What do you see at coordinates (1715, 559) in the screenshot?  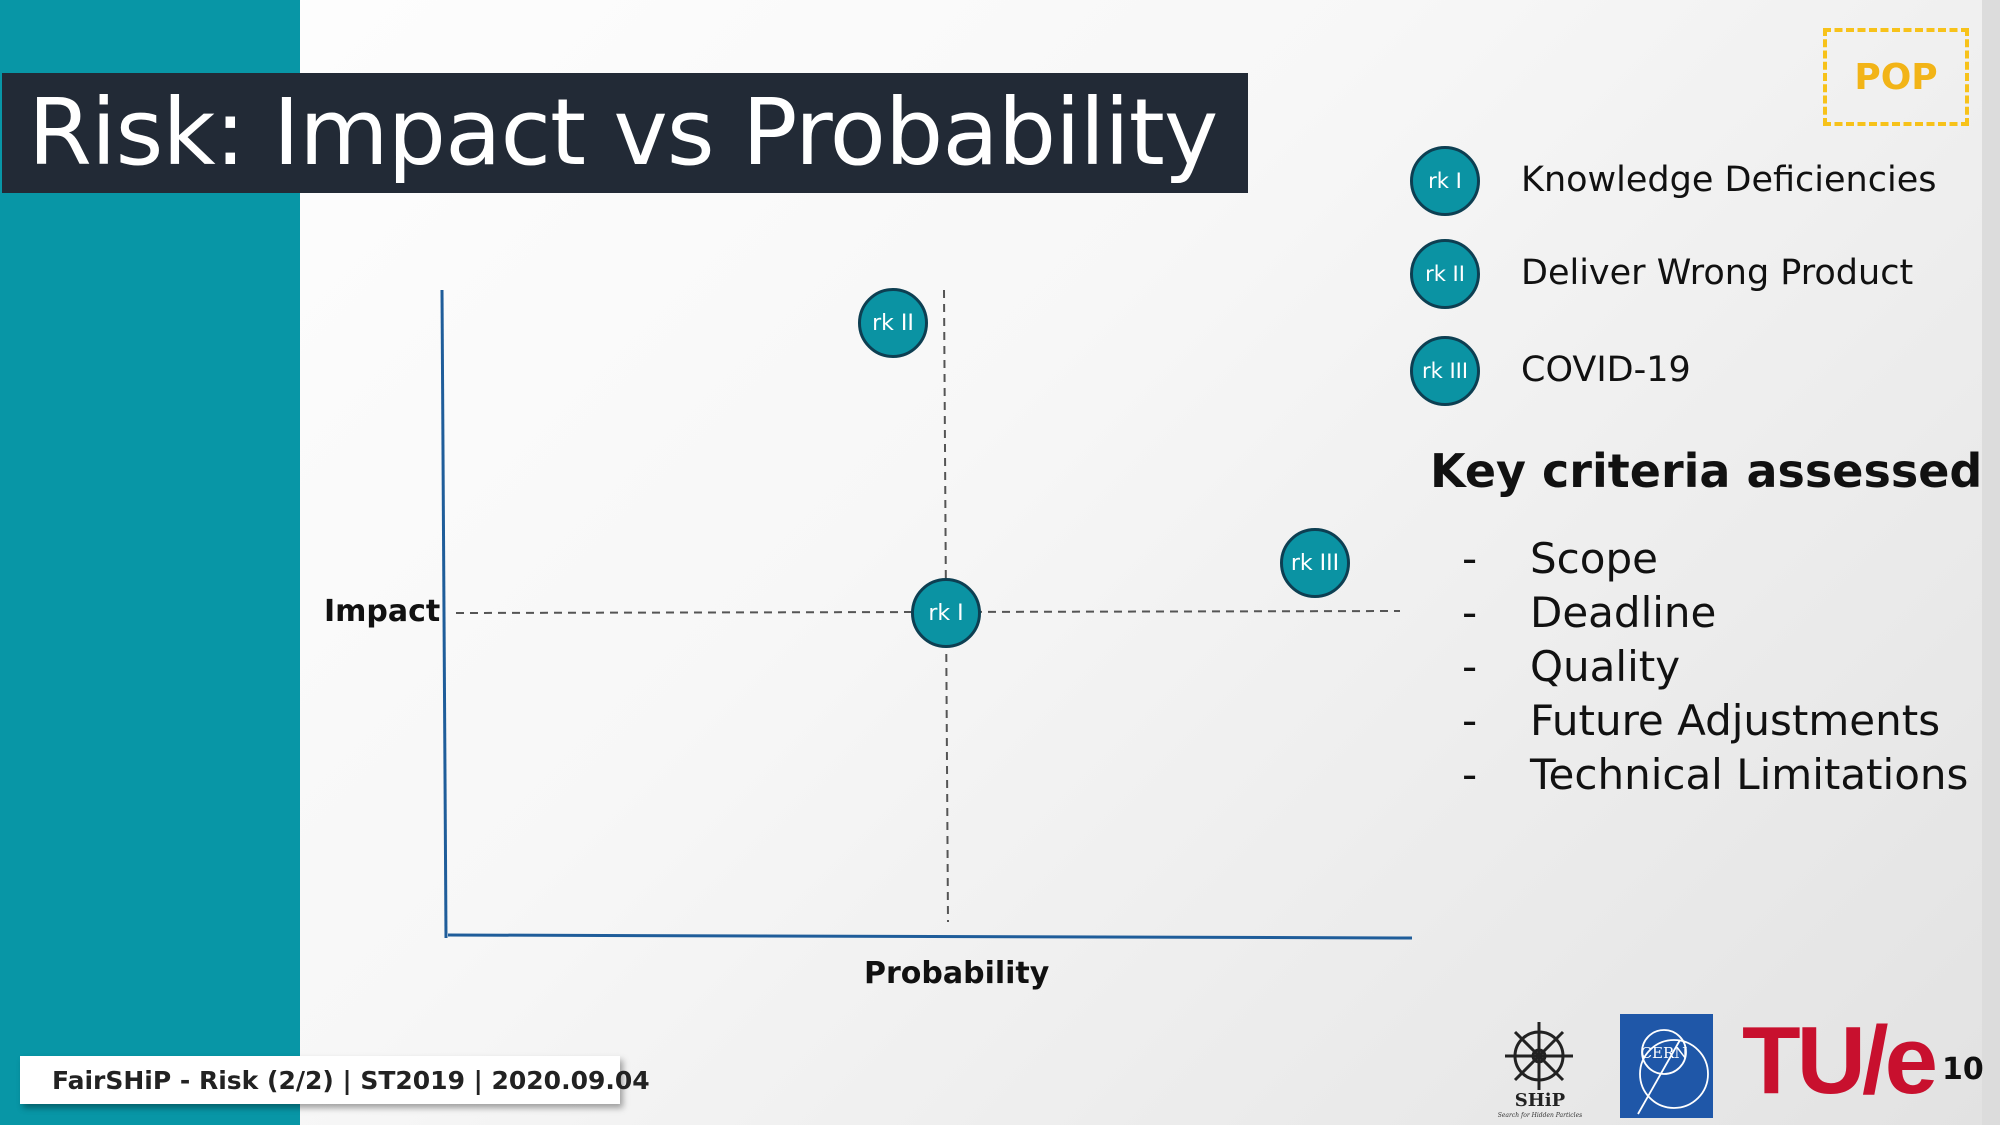 I see `criteria-item: - Scope` at bounding box center [1715, 559].